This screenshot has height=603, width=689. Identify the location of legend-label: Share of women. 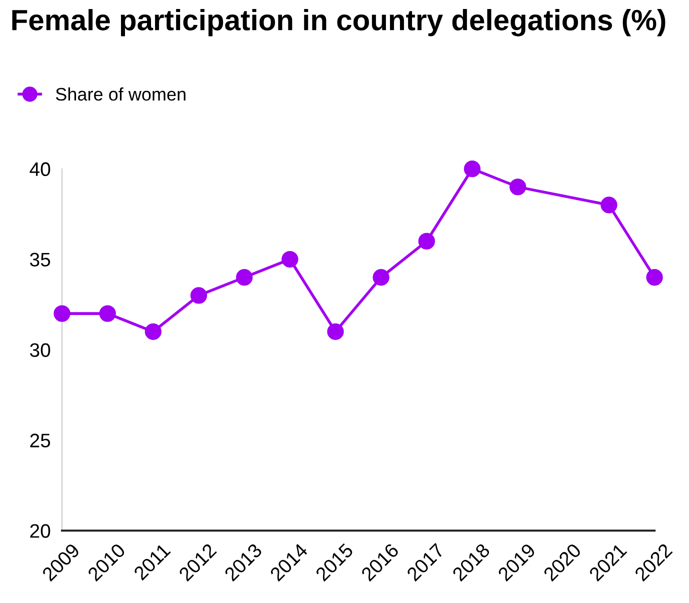
(121, 94).